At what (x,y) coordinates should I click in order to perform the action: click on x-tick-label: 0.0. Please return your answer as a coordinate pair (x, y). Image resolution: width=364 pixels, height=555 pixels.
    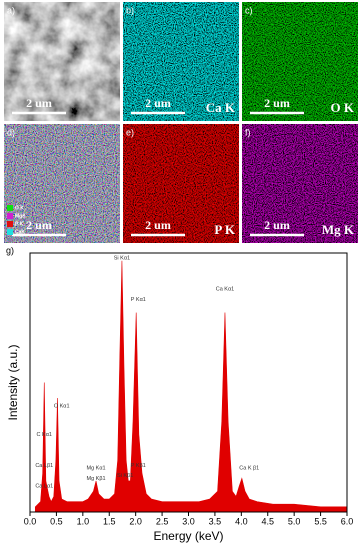
    Looking at the image, I should click on (30, 521).